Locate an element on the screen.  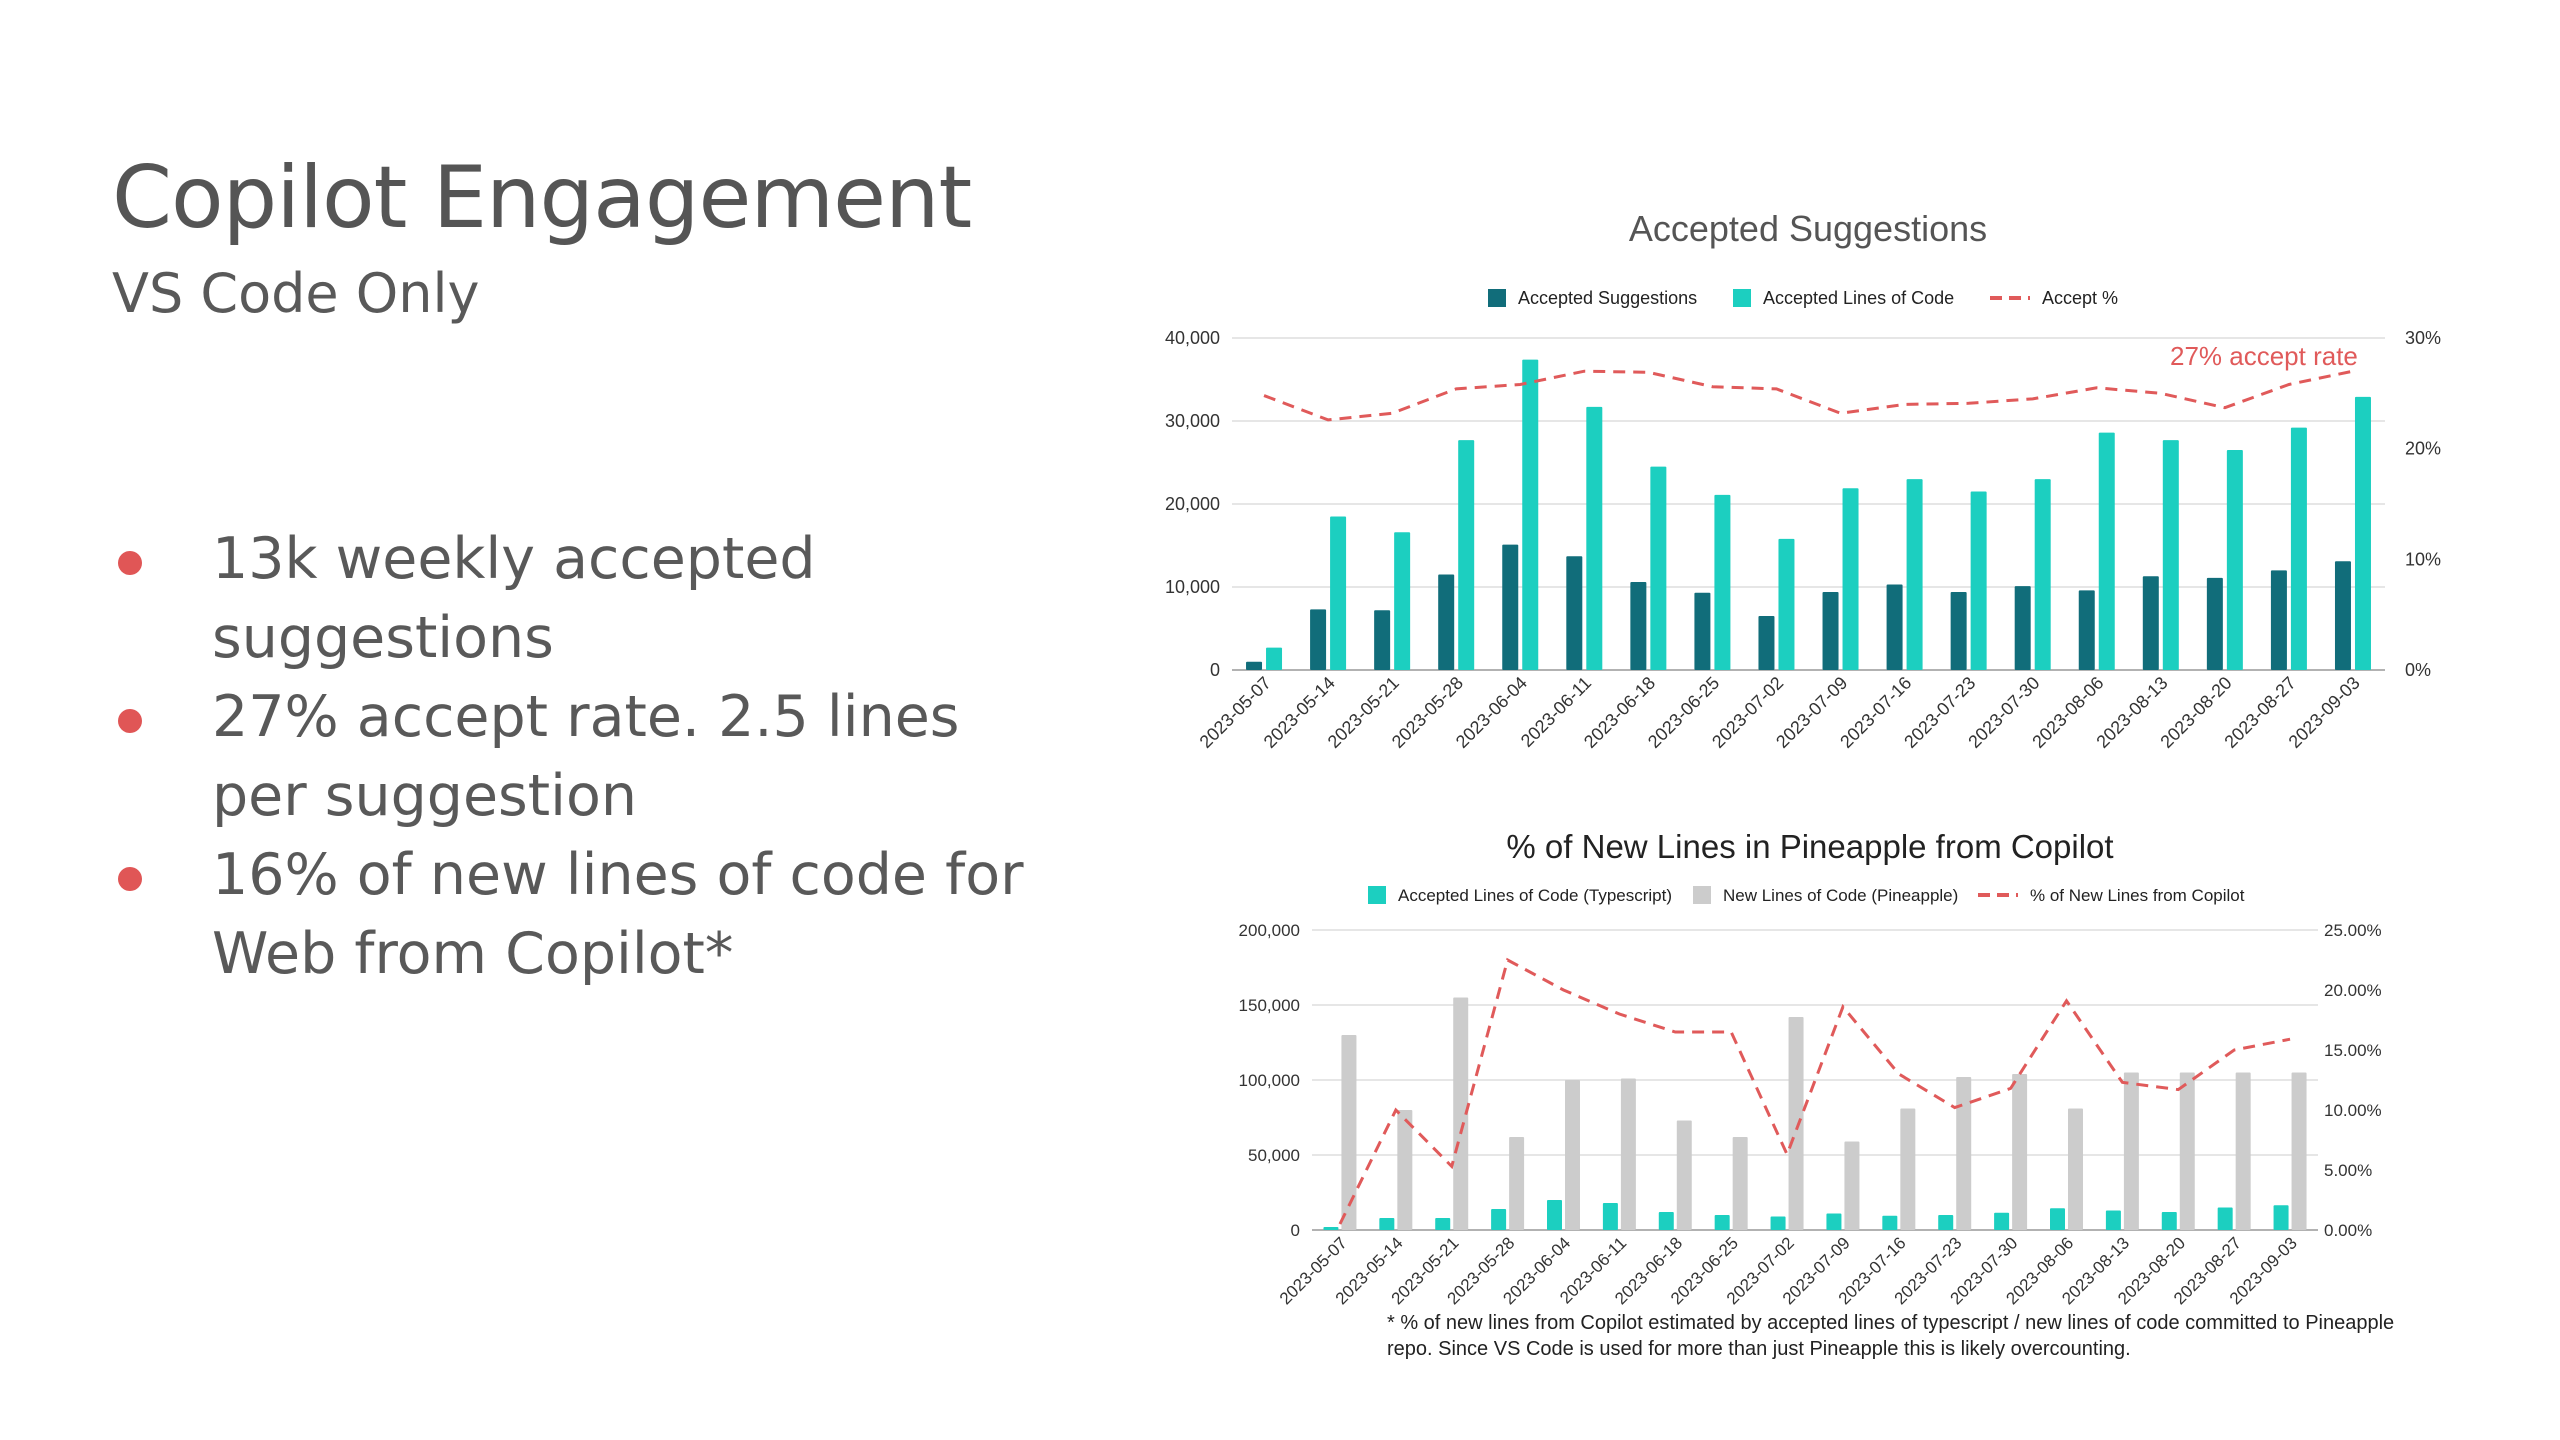
y2-tick-label: 10% is located at coordinates (2423, 559).